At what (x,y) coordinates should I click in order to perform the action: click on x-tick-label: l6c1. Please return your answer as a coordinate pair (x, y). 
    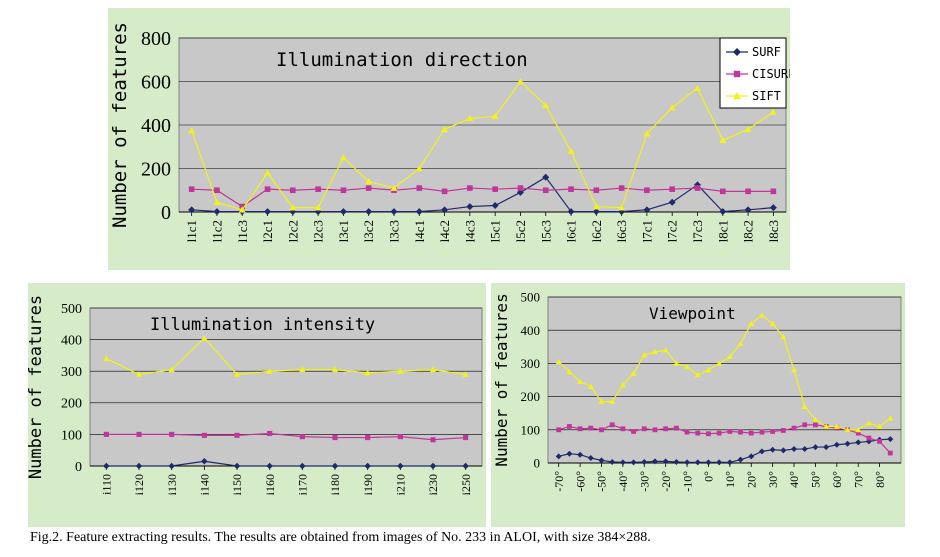
    Looking at the image, I should click on (571, 231).